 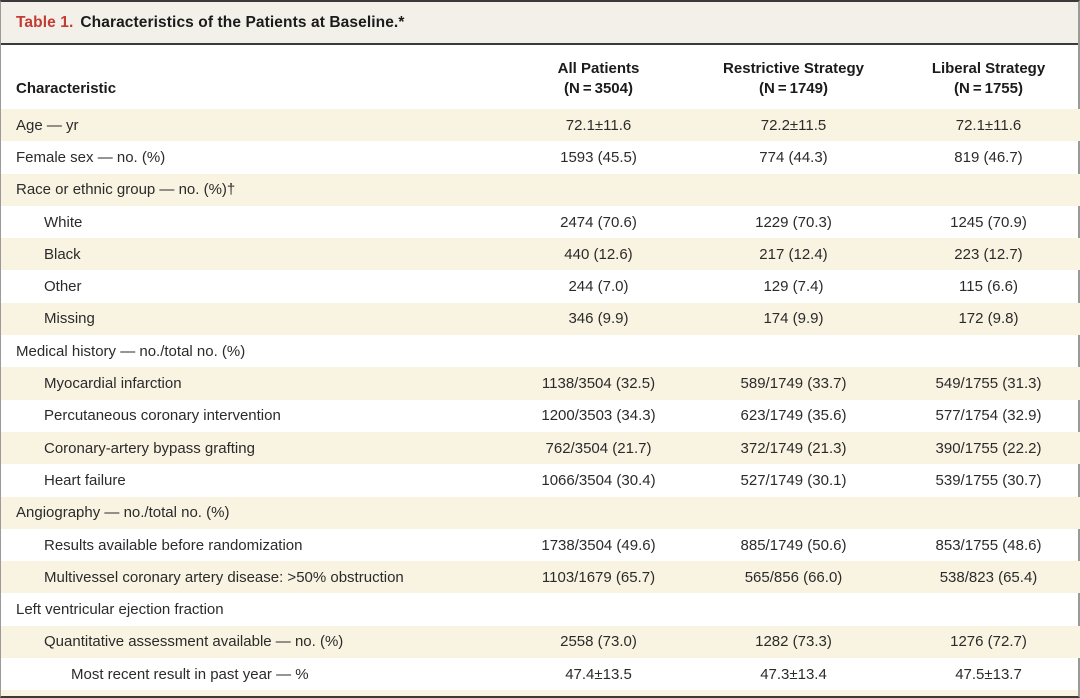 What do you see at coordinates (793, 222) in the screenshot?
I see `row-value: 1229 (70.3)` at bounding box center [793, 222].